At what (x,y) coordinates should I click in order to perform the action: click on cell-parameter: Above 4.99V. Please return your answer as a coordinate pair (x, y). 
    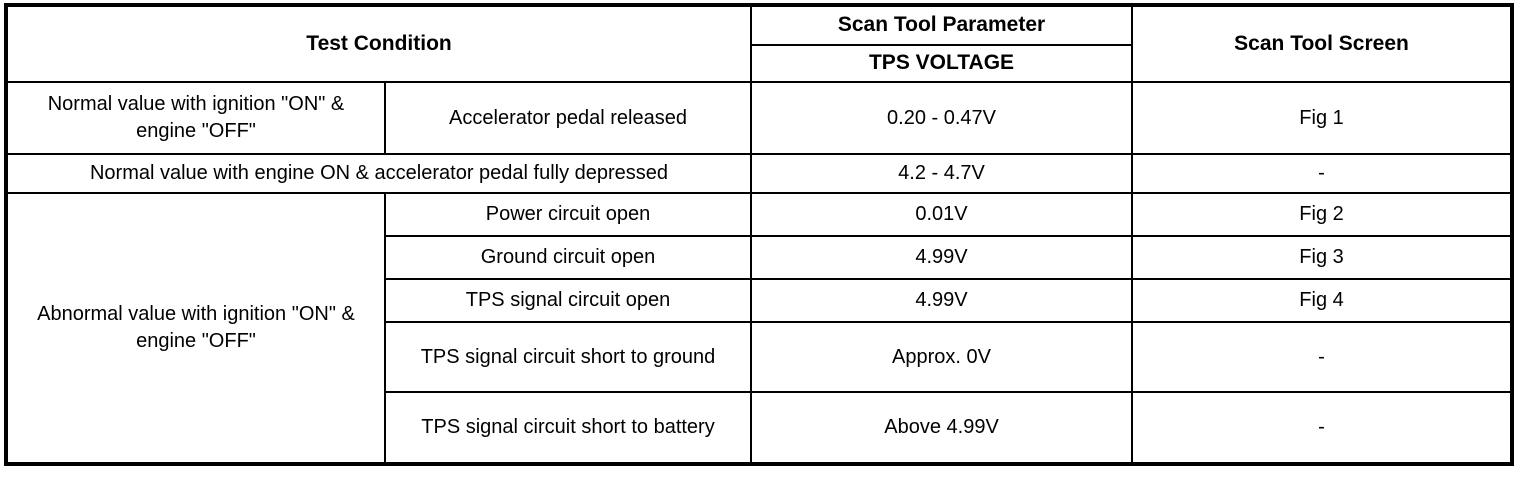
    Looking at the image, I should click on (942, 428).